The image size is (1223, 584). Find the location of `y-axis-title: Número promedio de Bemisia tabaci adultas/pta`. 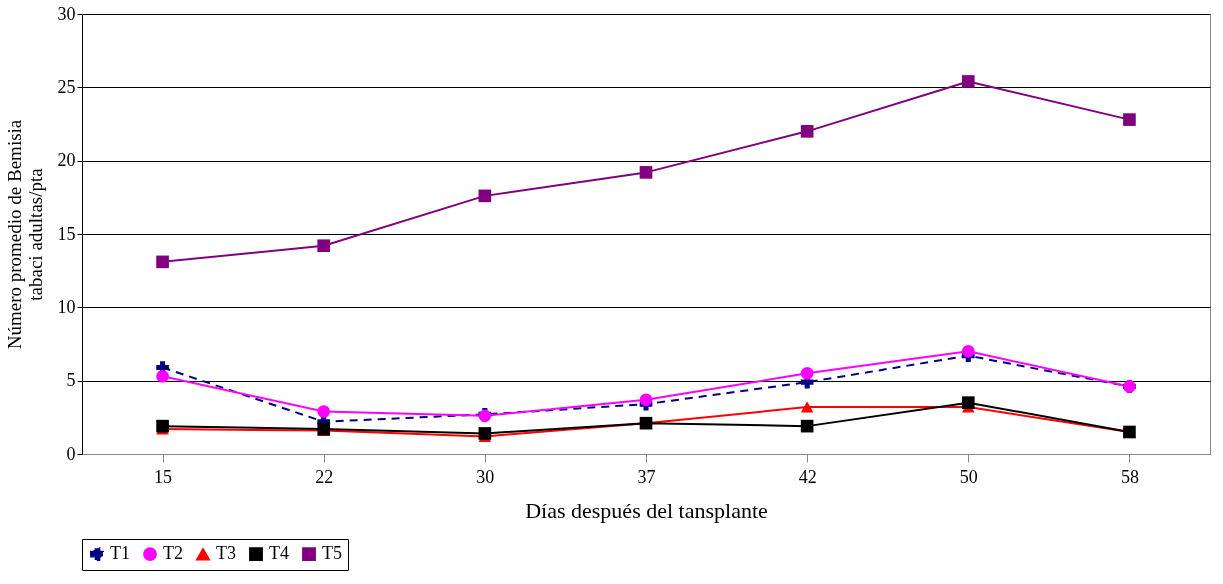

y-axis-title: Número promedio de Bemisia tabaci adultas/pta is located at coordinates (24, 234).